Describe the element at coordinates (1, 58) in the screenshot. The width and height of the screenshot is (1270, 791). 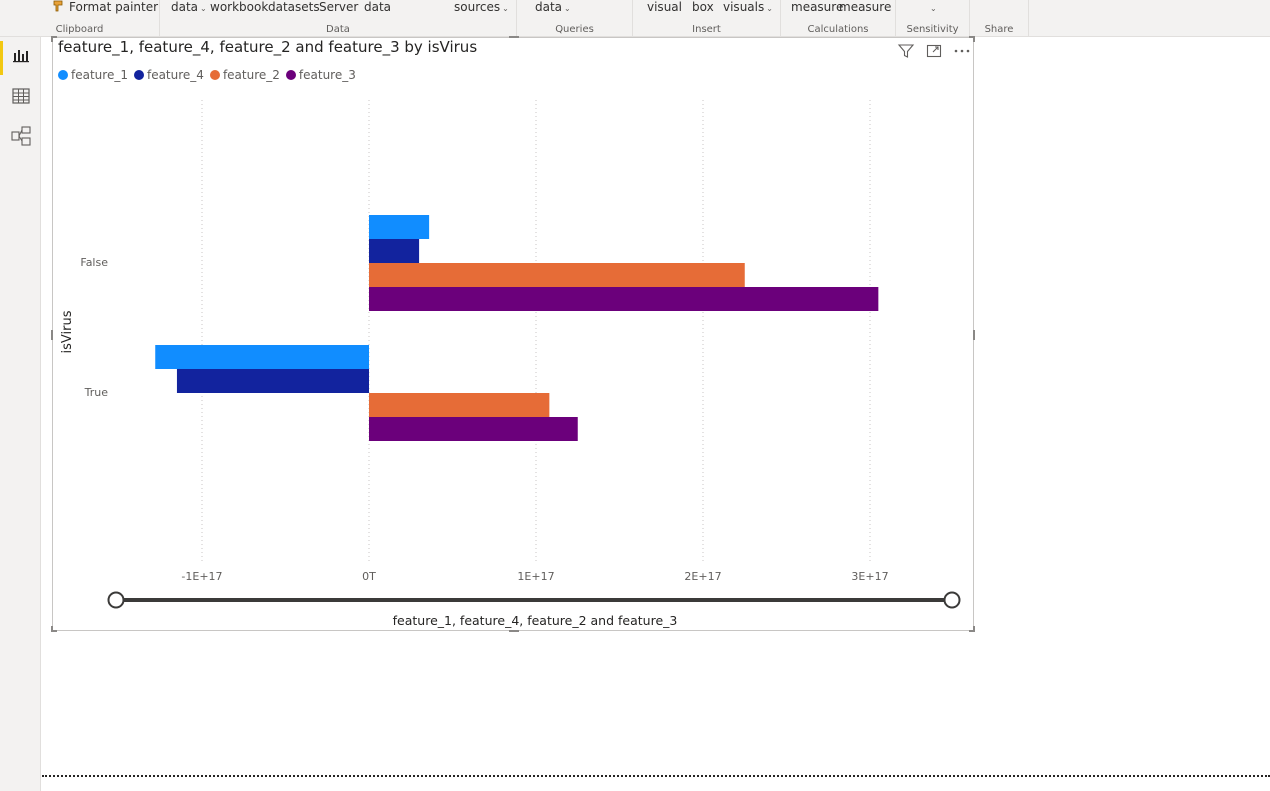
I see `selected-view-indicator` at that location.